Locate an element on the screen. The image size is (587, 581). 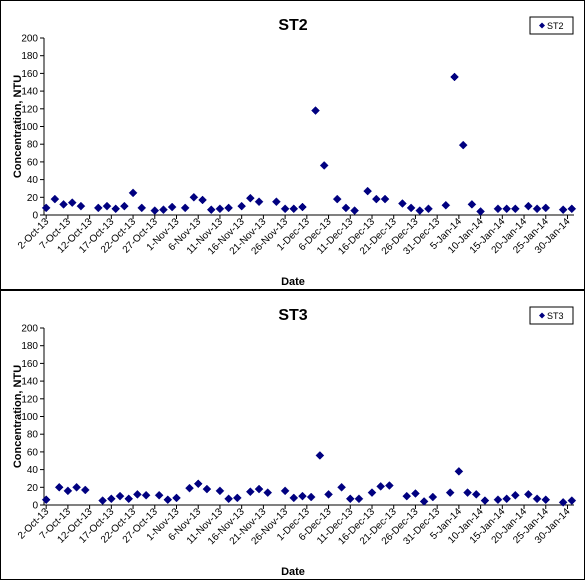
chart-0-legend-marker is located at coordinates (542, 25).